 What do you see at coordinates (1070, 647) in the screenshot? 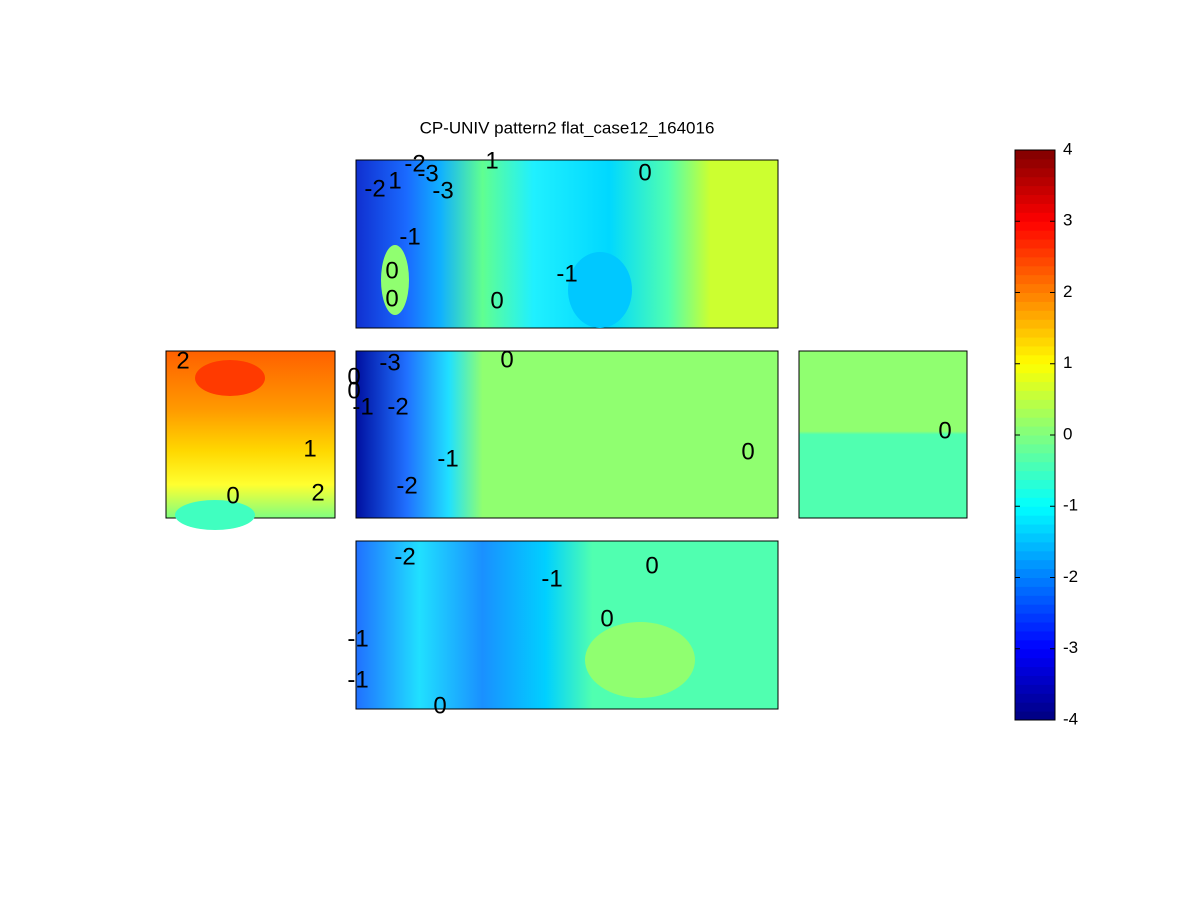
I see `colorbar-tick-label: -3` at bounding box center [1070, 647].